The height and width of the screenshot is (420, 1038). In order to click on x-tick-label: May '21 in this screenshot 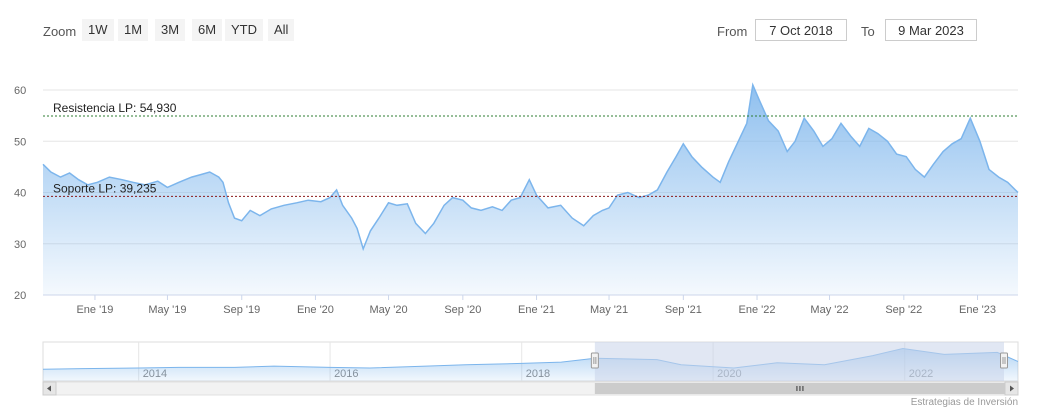, I will do `click(609, 310)`.